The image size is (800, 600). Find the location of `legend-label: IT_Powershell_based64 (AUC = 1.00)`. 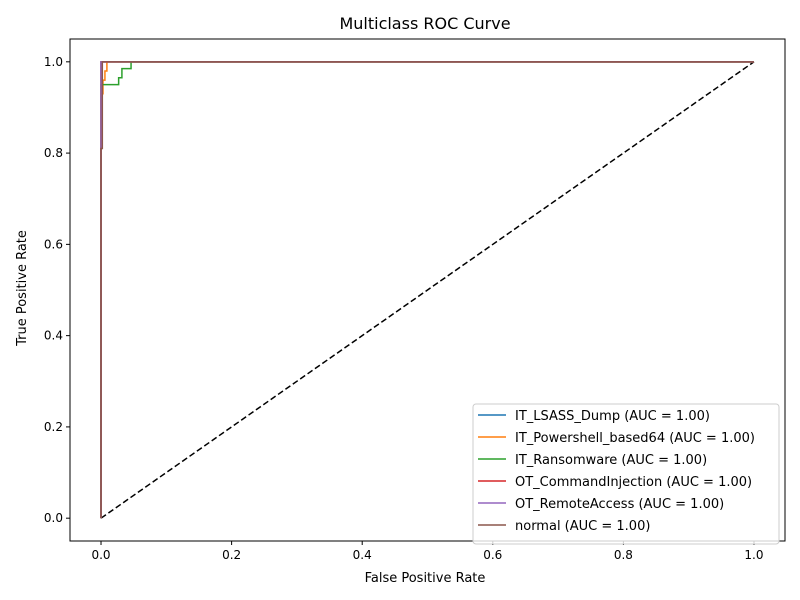

legend-label: IT_Powershell_based64 (AUC = 1.00) is located at coordinates (635, 438).